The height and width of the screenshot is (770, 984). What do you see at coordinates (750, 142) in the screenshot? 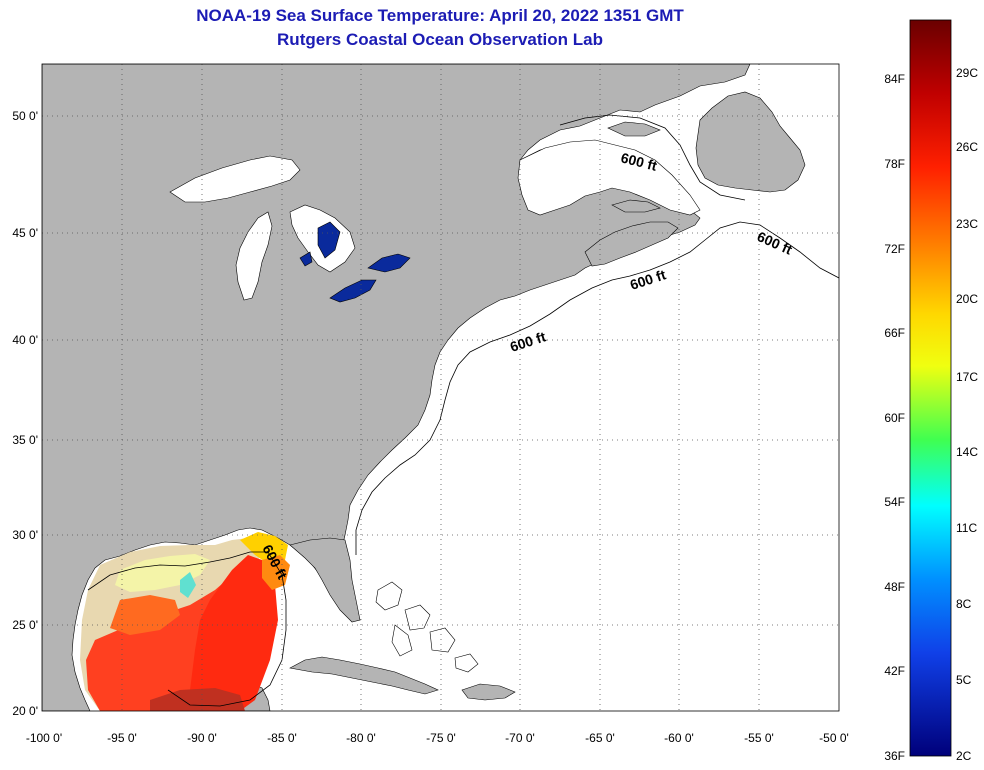
I see `land-newfoundland` at bounding box center [750, 142].